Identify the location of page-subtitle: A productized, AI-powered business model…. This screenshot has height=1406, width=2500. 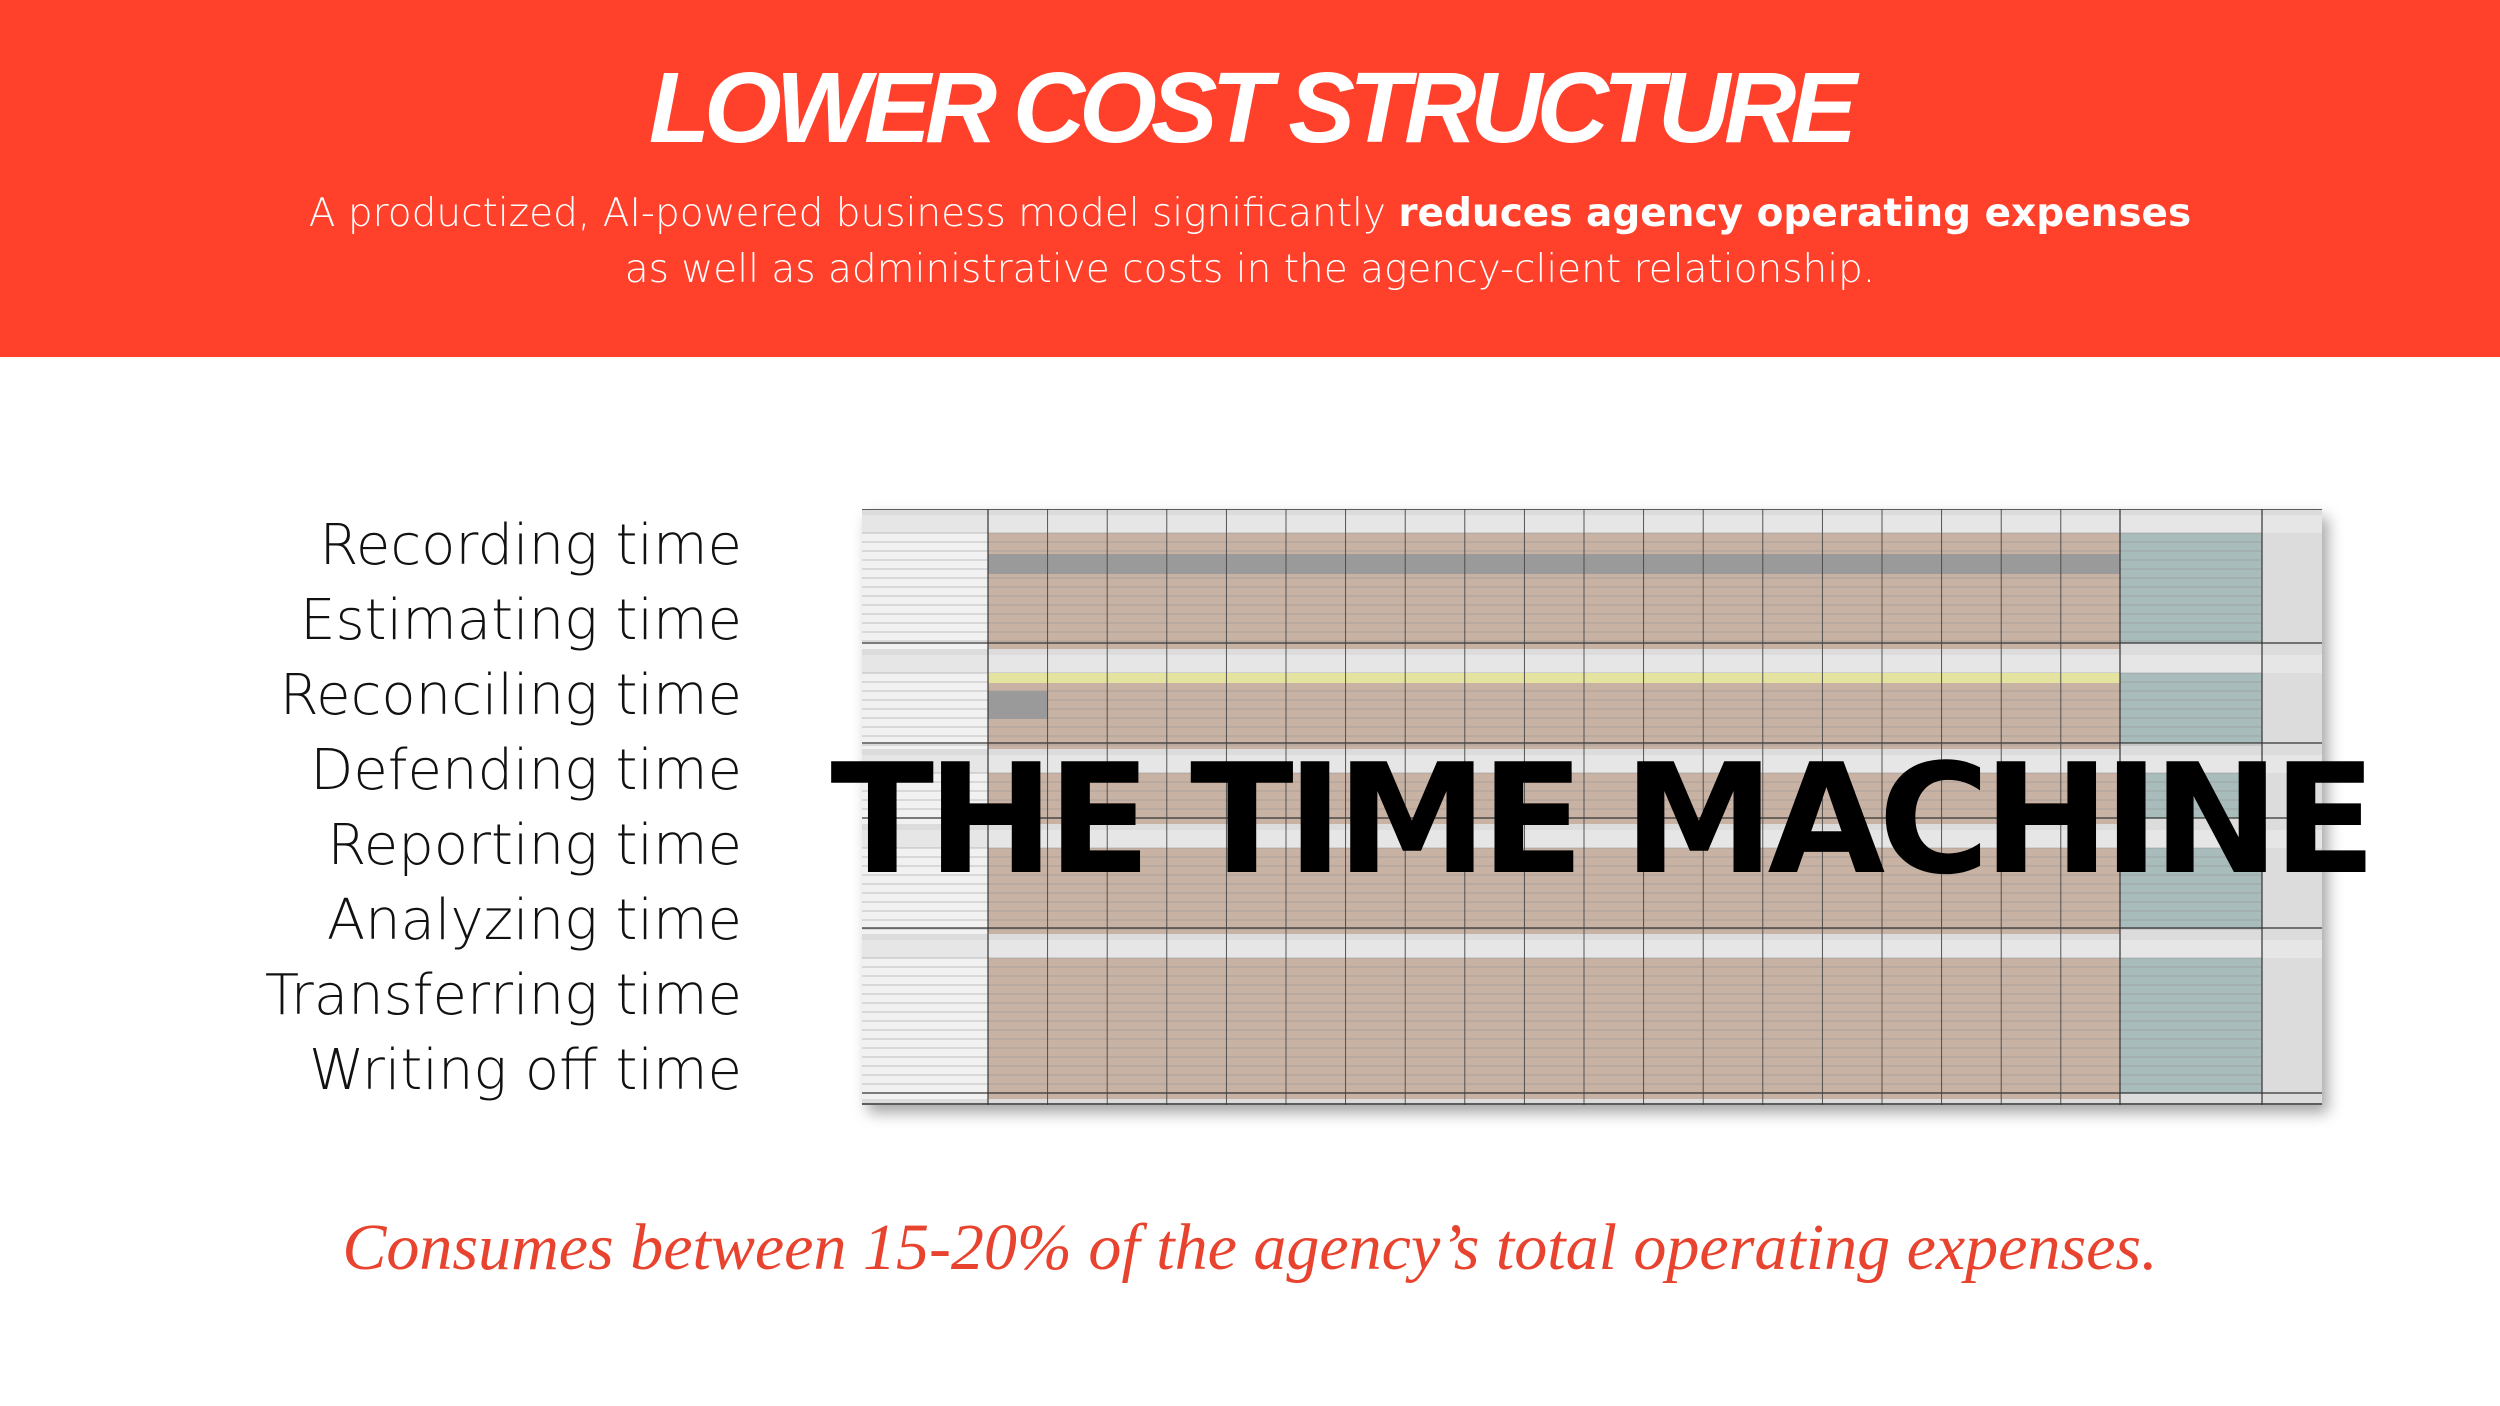
(1250, 242).